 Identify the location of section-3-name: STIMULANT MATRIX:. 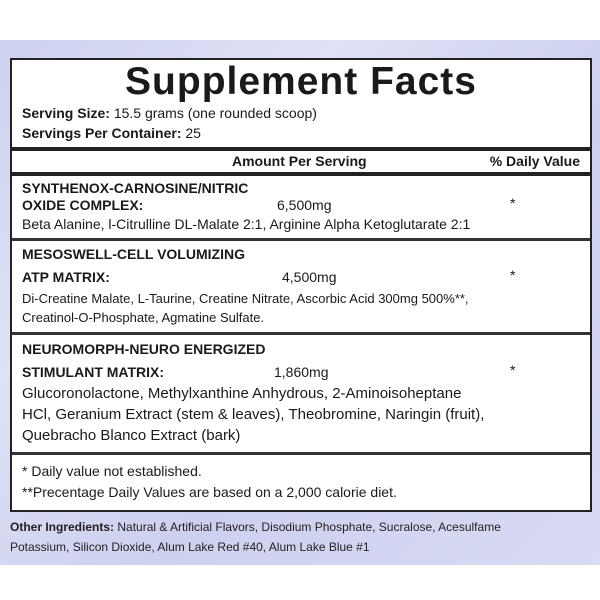
(93, 372).